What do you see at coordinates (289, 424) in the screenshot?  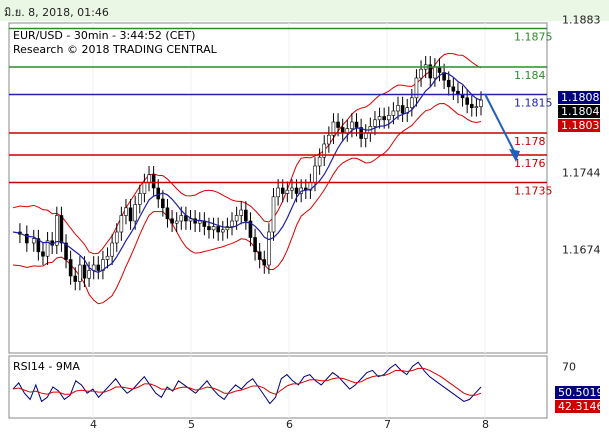 I see `x-tick-label: 6` at bounding box center [289, 424].